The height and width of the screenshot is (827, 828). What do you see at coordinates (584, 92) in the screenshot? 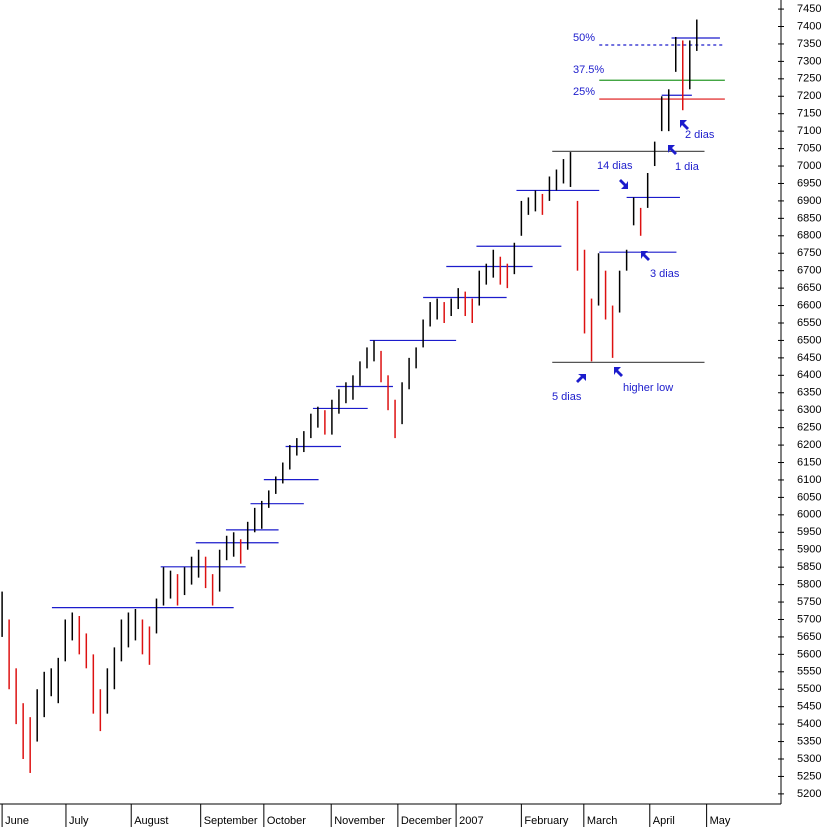
I see `annotation: 25%` at bounding box center [584, 92].